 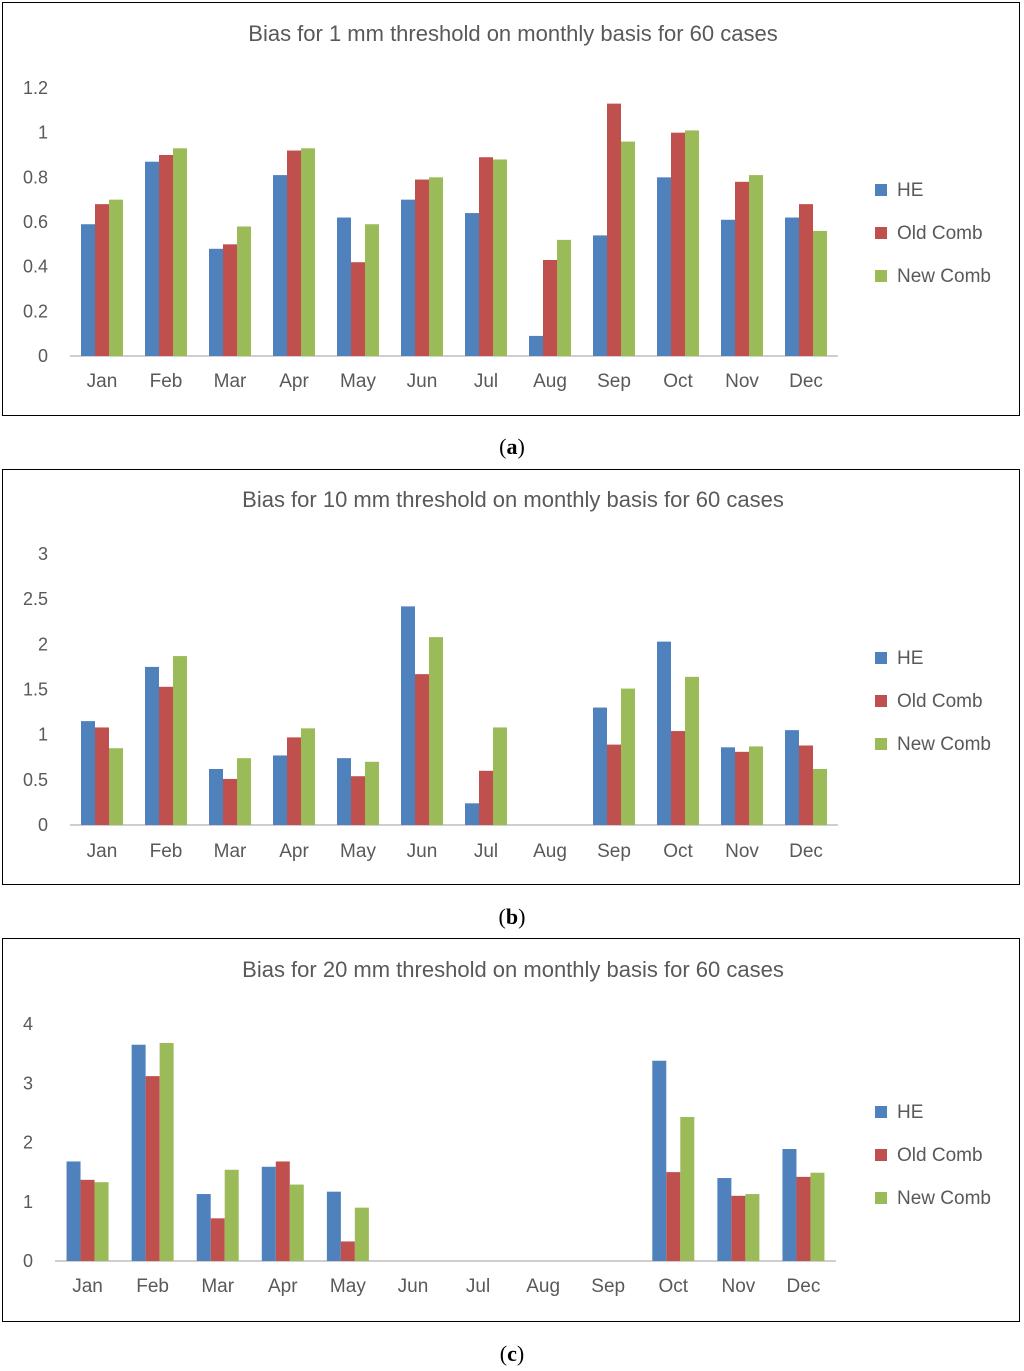 I want to click on bar-he-may, so click(x=333, y=1226).